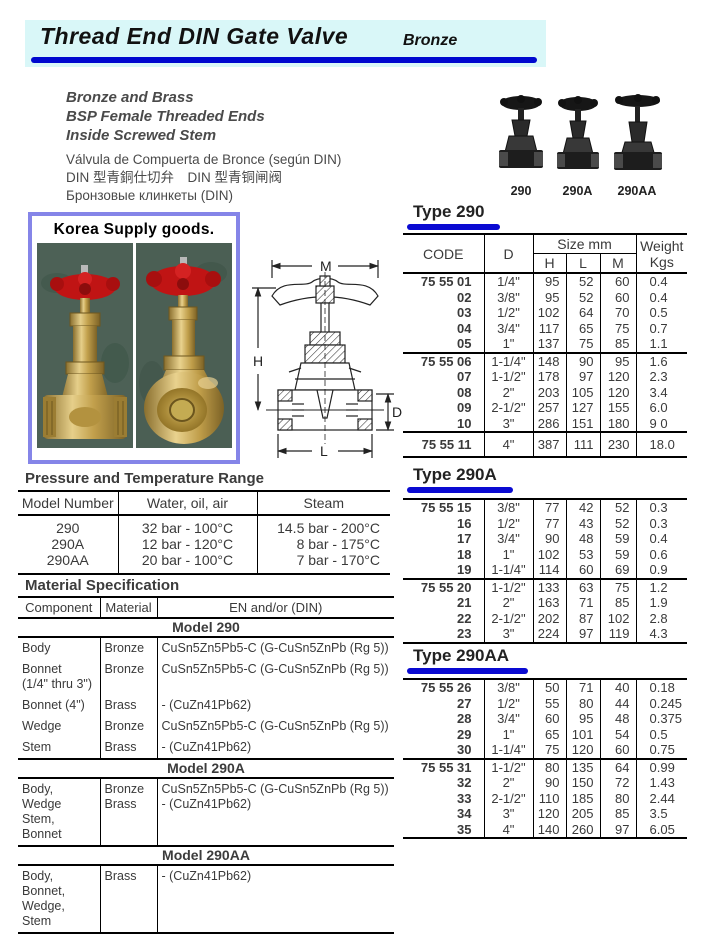 The height and width of the screenshot is (934, 714). I want to click on size-cell: 63, so click(582, 586).